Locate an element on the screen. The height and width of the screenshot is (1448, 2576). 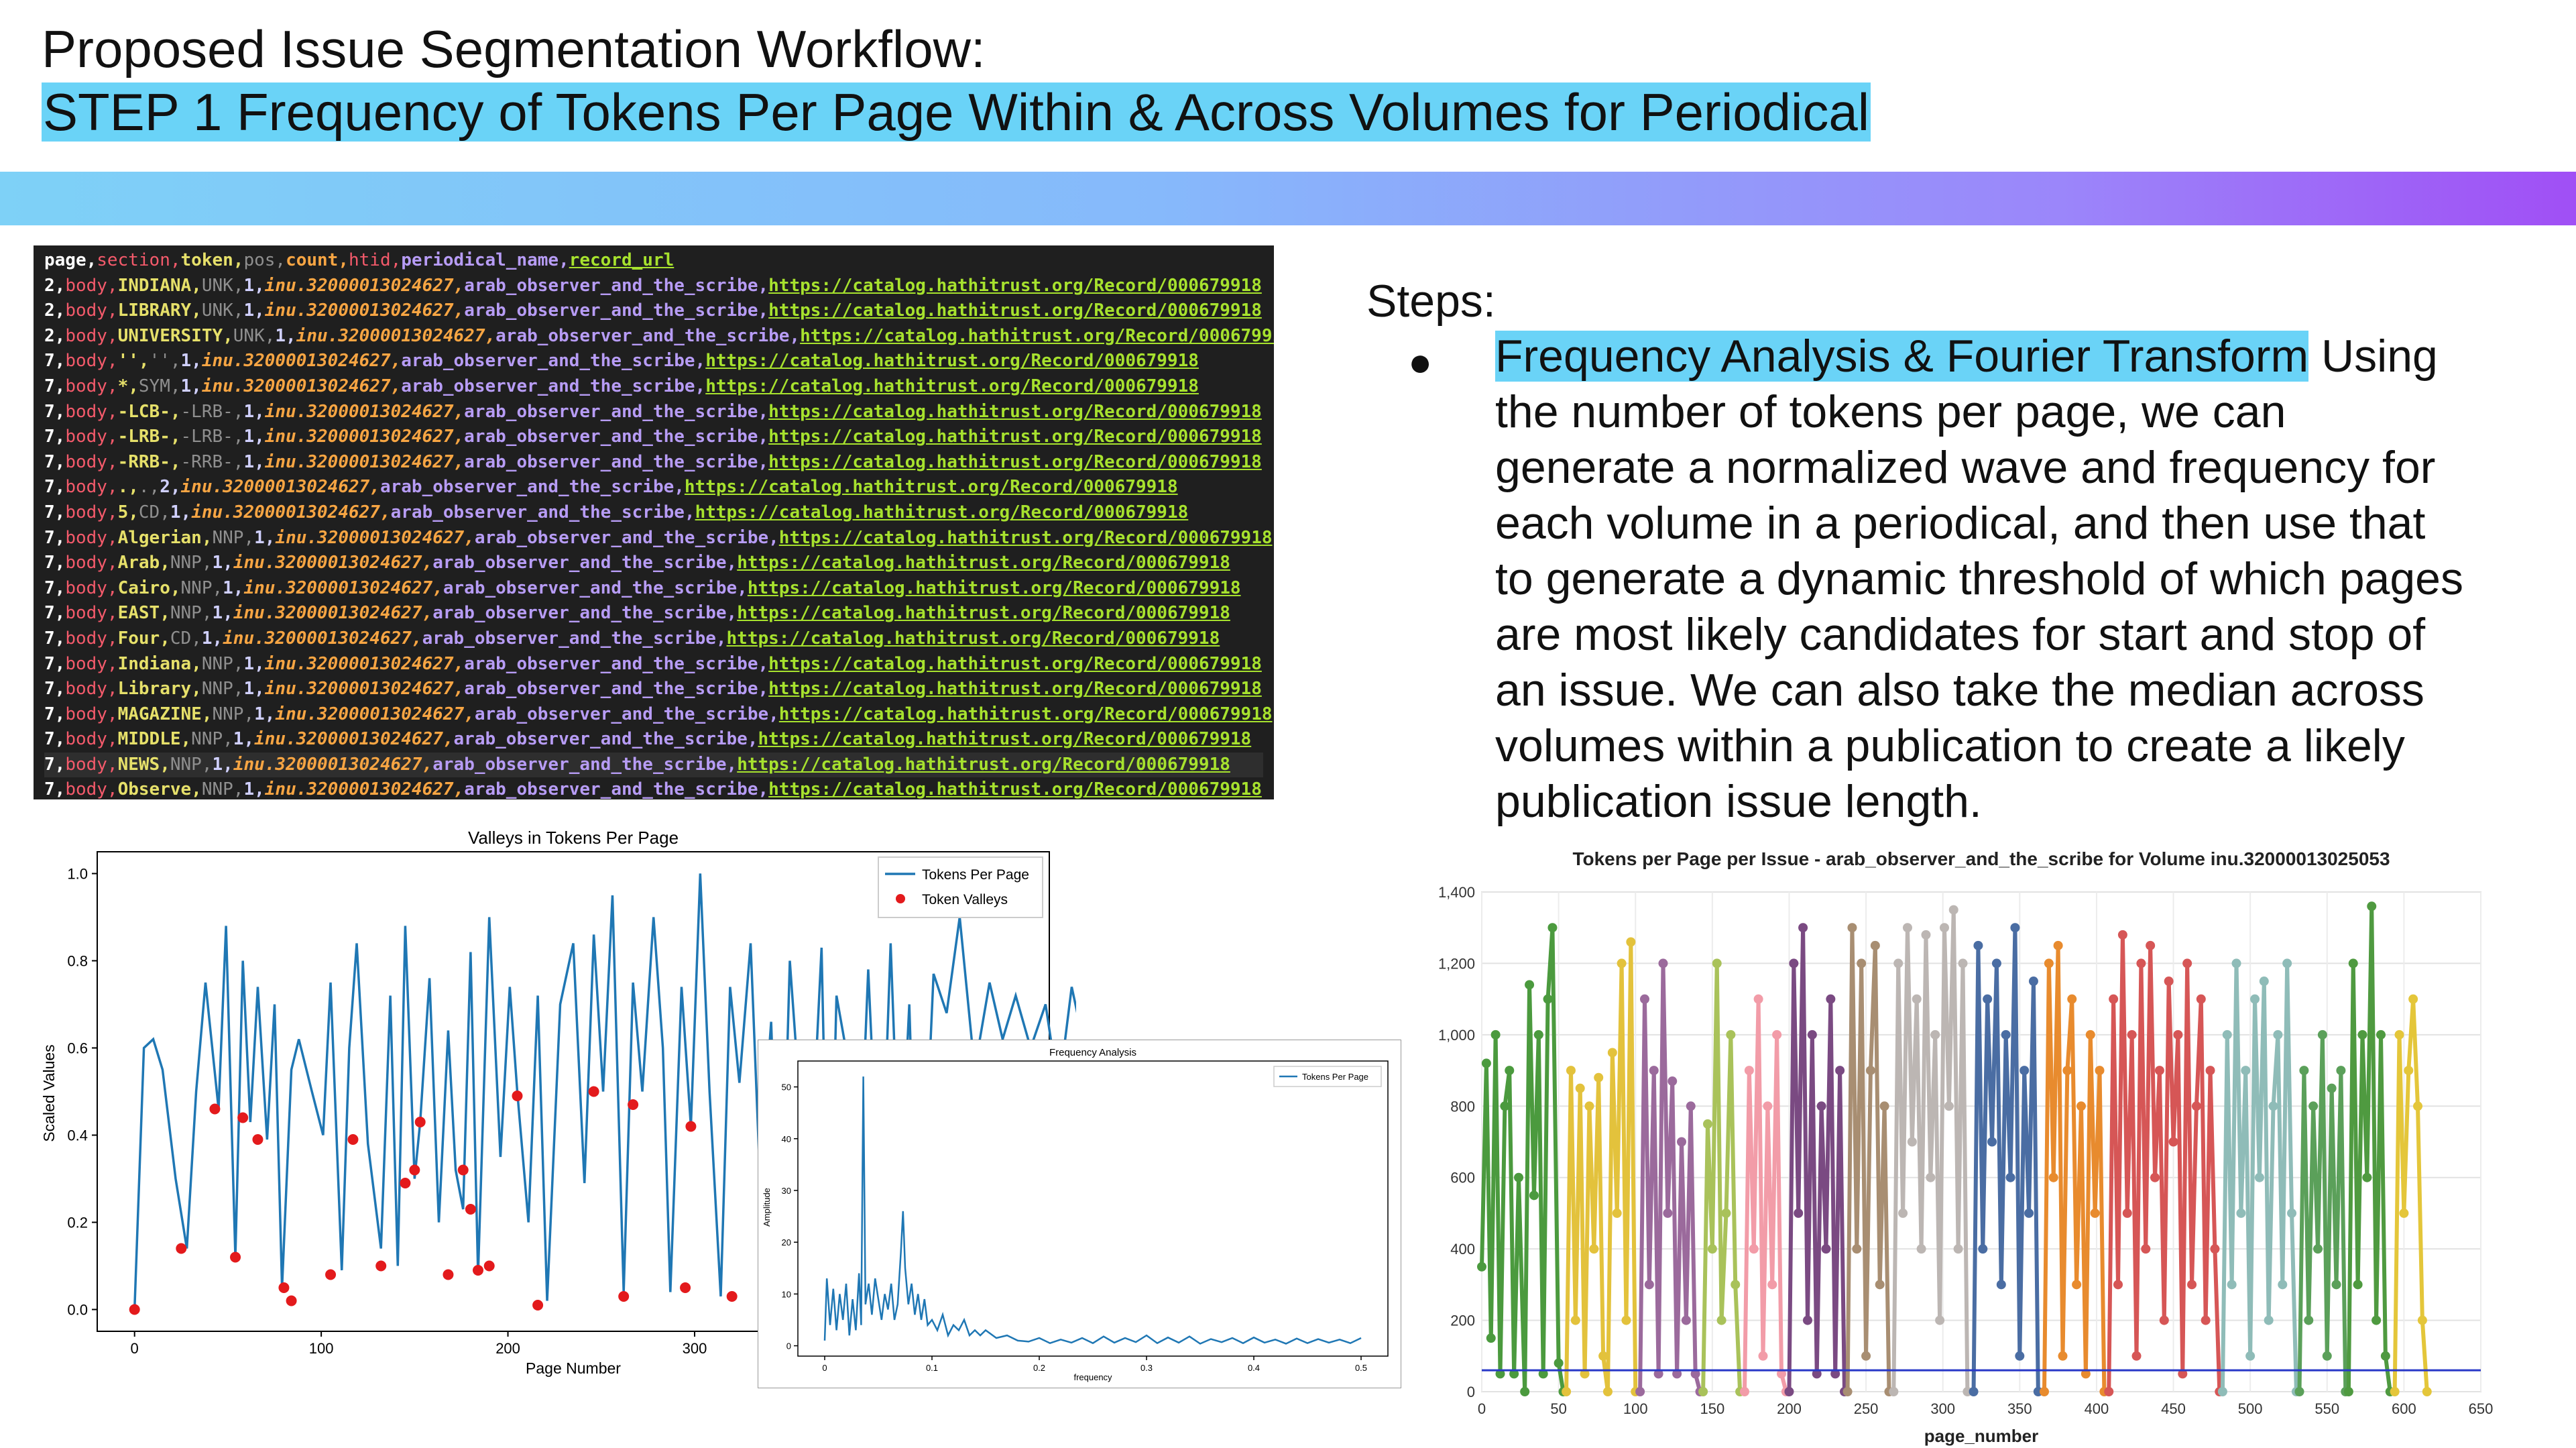
csv-field: -LRB-, is located at coordinates (149, 437).